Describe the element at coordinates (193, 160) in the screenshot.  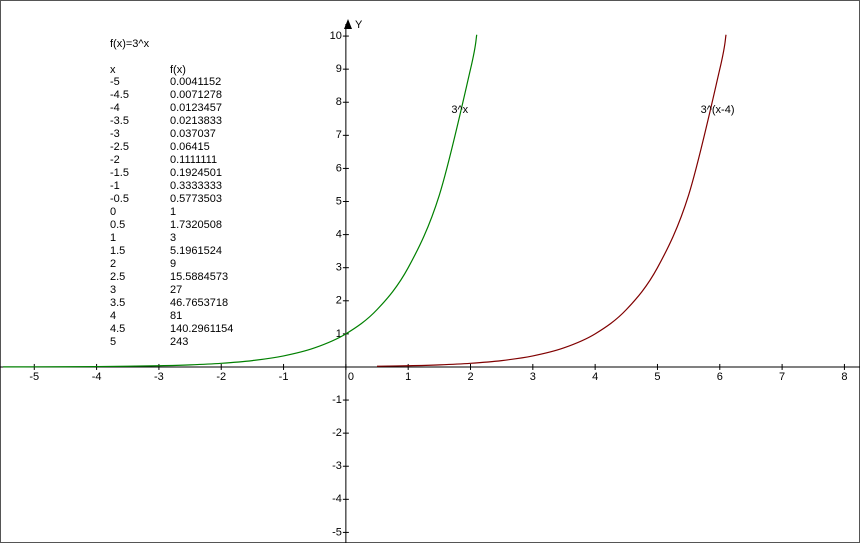
I see `table-fx: 0.1111111` at that location.